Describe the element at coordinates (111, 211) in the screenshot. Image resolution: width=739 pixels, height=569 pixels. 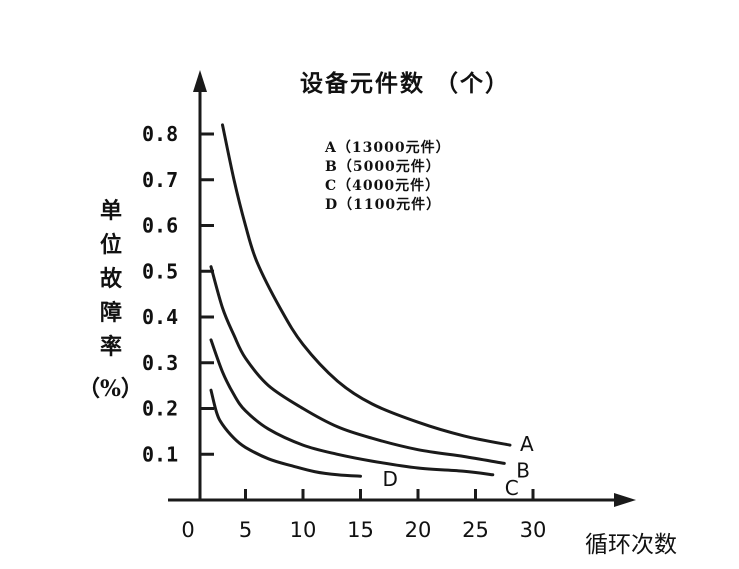
I see `y-axis-label-char: 单` at that location.